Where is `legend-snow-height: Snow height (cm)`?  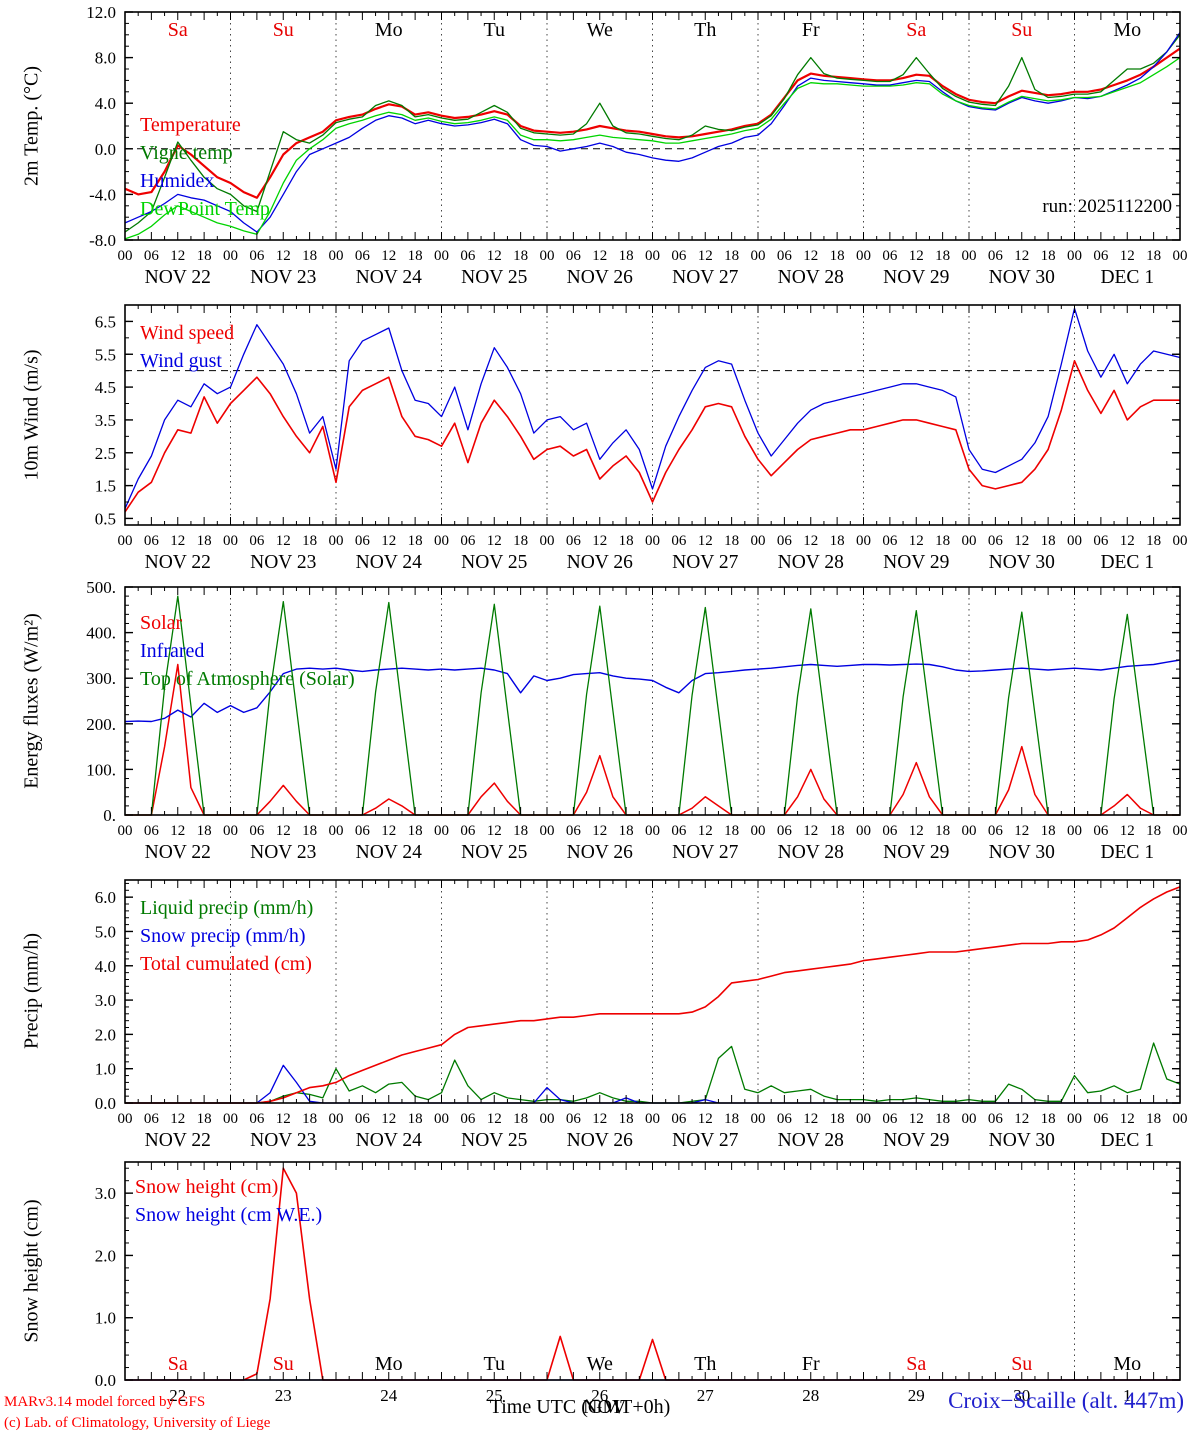
legend-snow-height: Snow height (cm) is located at coordinates (207, 1187).